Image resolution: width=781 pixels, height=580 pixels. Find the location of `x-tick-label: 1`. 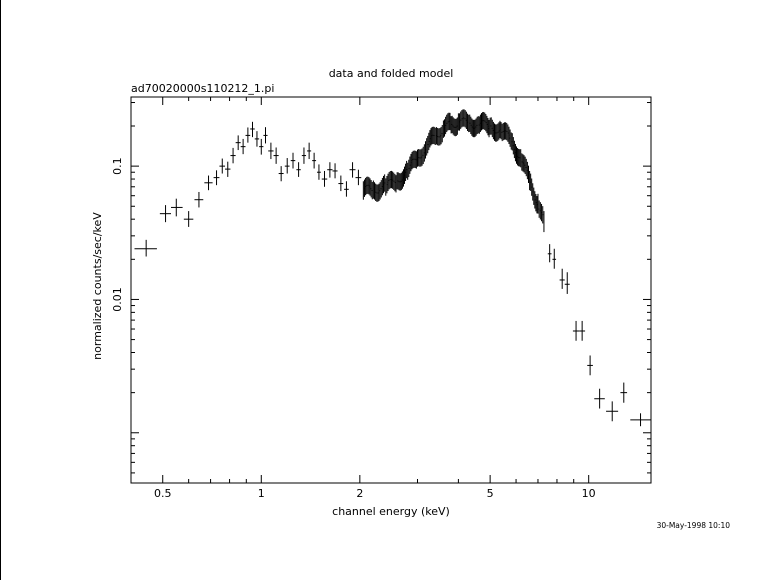

x-tick-label: 1 is located at coordinates (261, 493).